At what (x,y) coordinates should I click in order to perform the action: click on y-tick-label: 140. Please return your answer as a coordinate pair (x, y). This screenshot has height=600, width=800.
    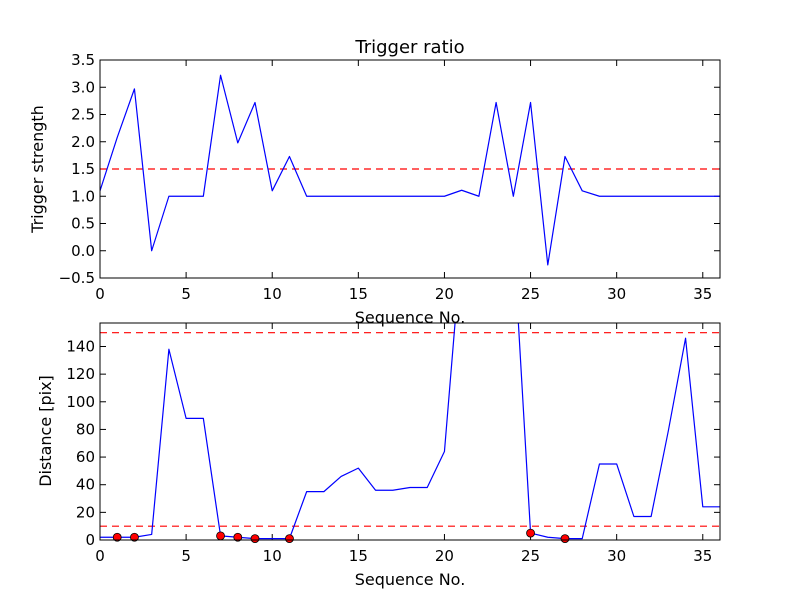
    Looking at the image, I should click on (80, 346).